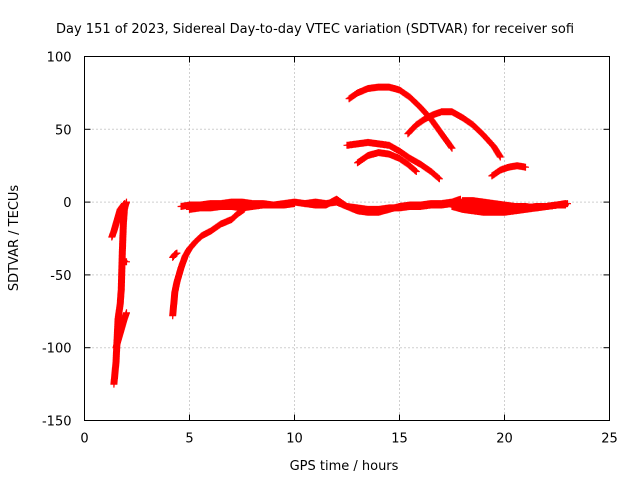  Describe the element at coordinates (57, 422) in the screenshot. I see `y-tick-label: -150` at that location.